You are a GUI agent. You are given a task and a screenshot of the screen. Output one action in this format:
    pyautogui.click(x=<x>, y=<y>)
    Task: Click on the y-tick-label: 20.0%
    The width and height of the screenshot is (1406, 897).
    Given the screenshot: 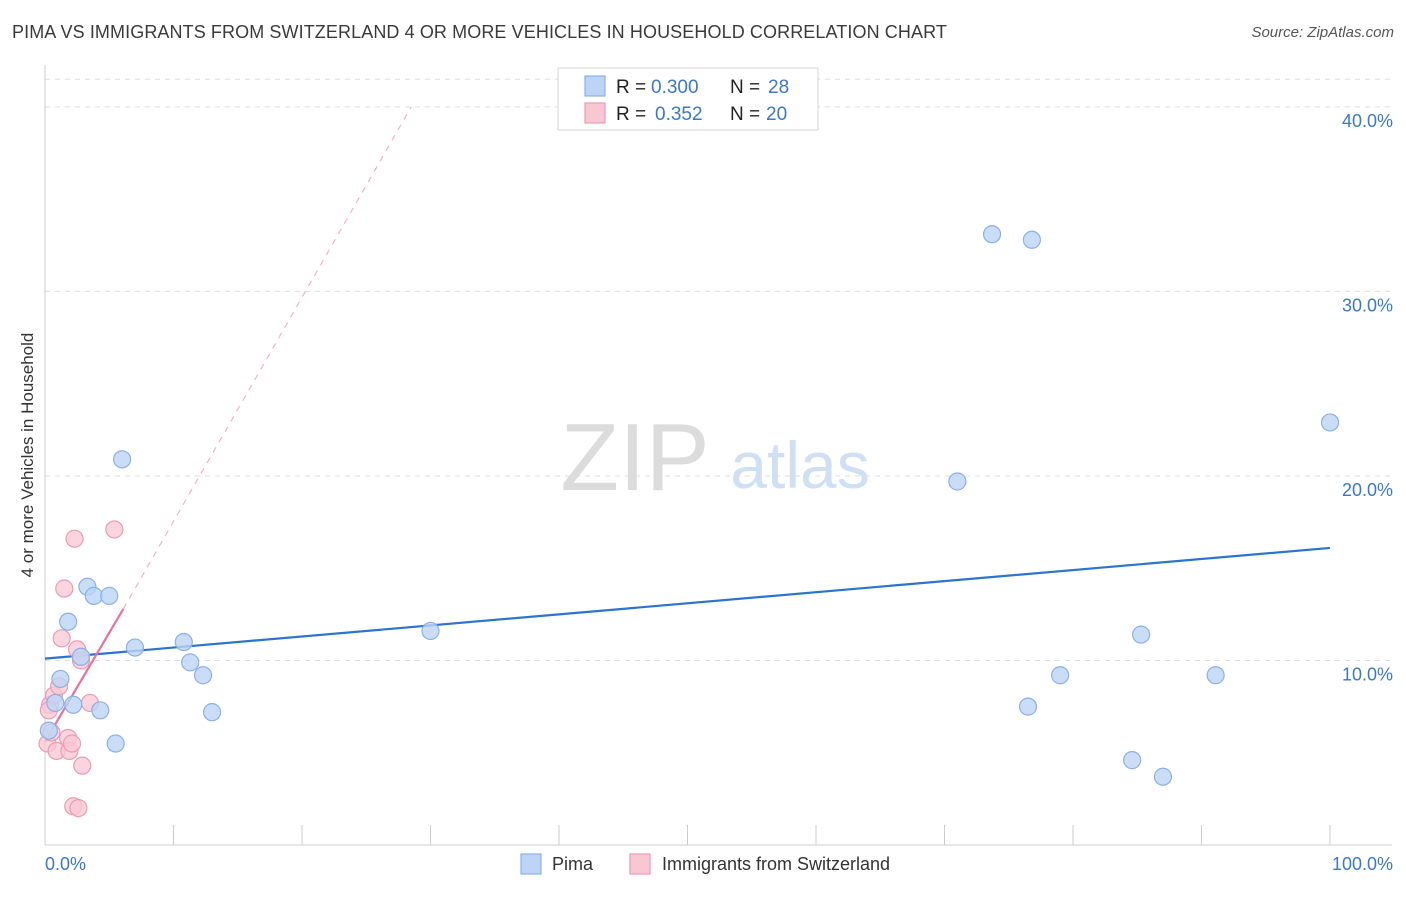 What is the action you would take?
    pyautogui.click(x=1367, y=490)
    